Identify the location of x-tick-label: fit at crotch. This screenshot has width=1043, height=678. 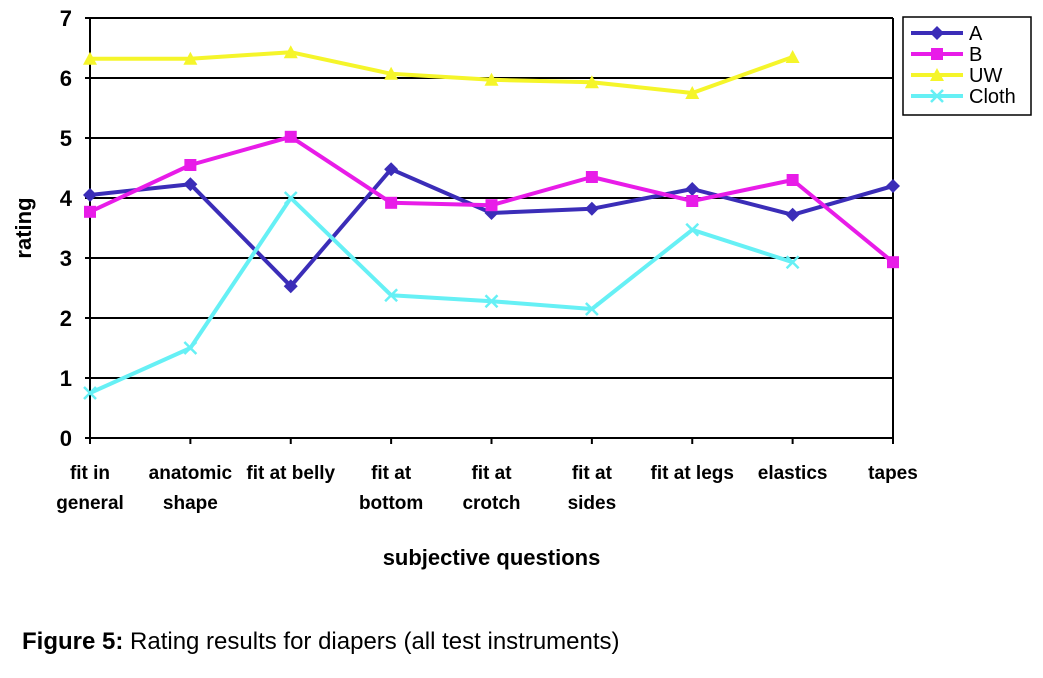
(491, 488).